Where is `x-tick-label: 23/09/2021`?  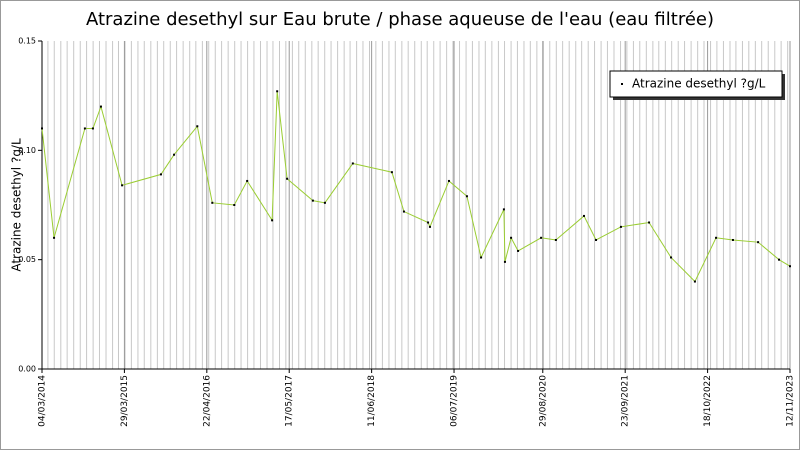
x-tick-label: 23/09/2021 is located at coordinates (626, 401).